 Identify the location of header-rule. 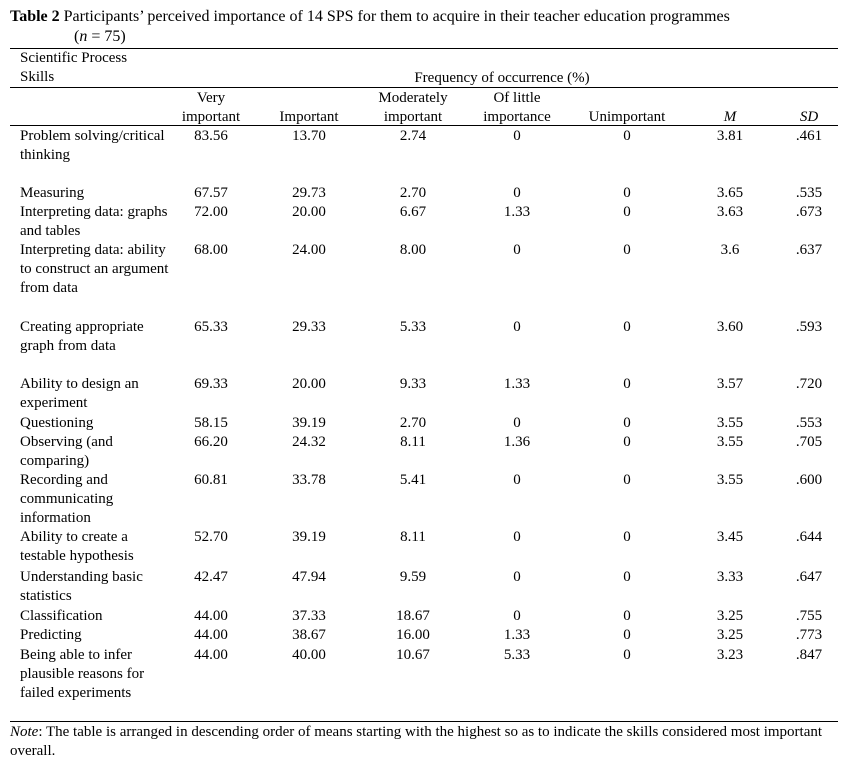
(424, 87).